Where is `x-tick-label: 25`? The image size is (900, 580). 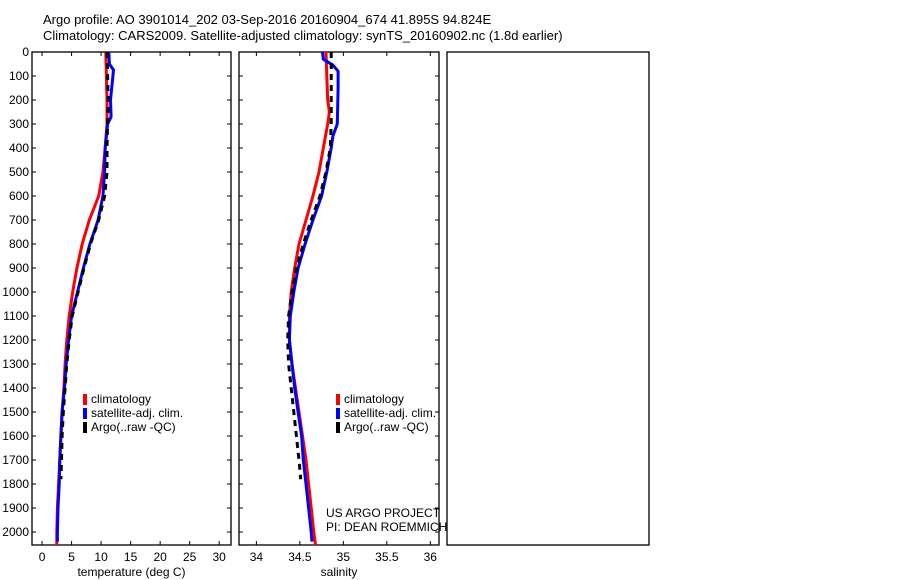 x-tick-label: 25 is located at coordinates (190, 557).